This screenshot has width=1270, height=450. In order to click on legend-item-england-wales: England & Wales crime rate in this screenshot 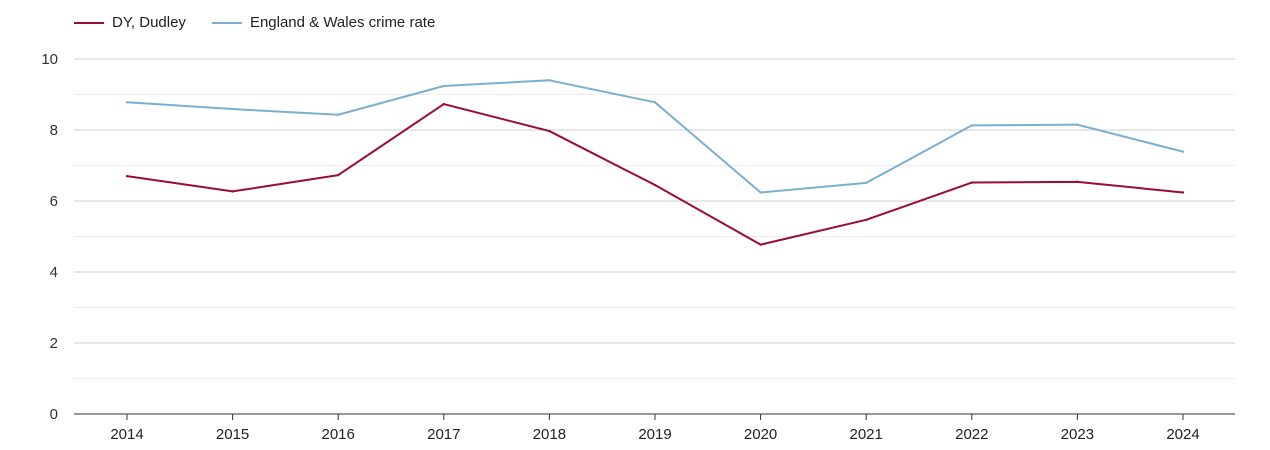, I will do `click(323, 22)`.